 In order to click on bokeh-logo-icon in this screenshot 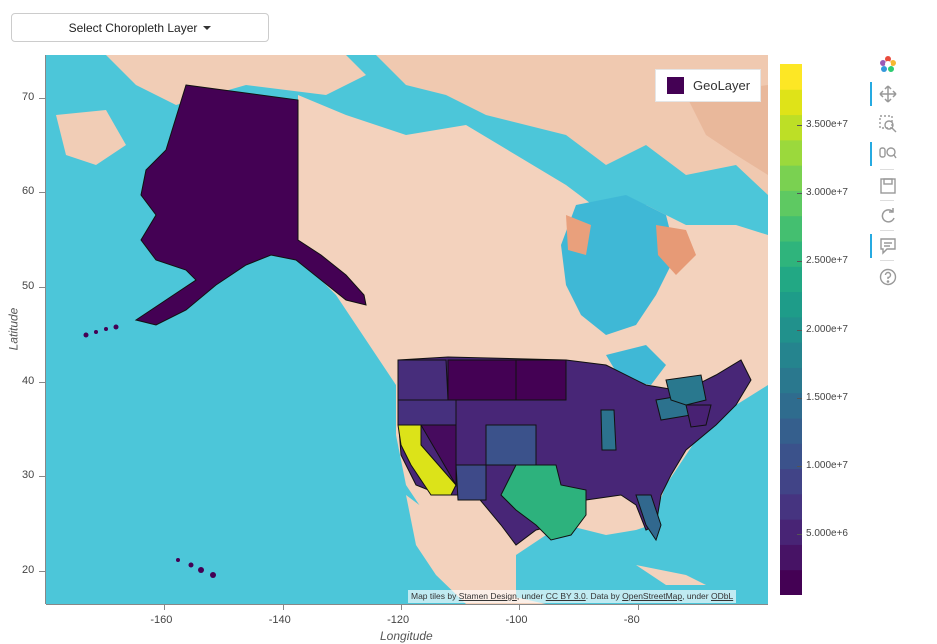, I will do `click(888, 64)`.